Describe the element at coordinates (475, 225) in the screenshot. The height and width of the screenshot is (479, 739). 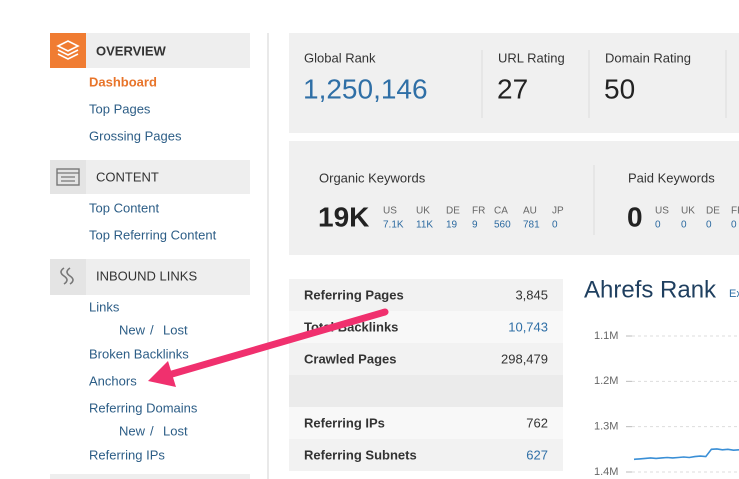
I see `country-value: 9` at that location.